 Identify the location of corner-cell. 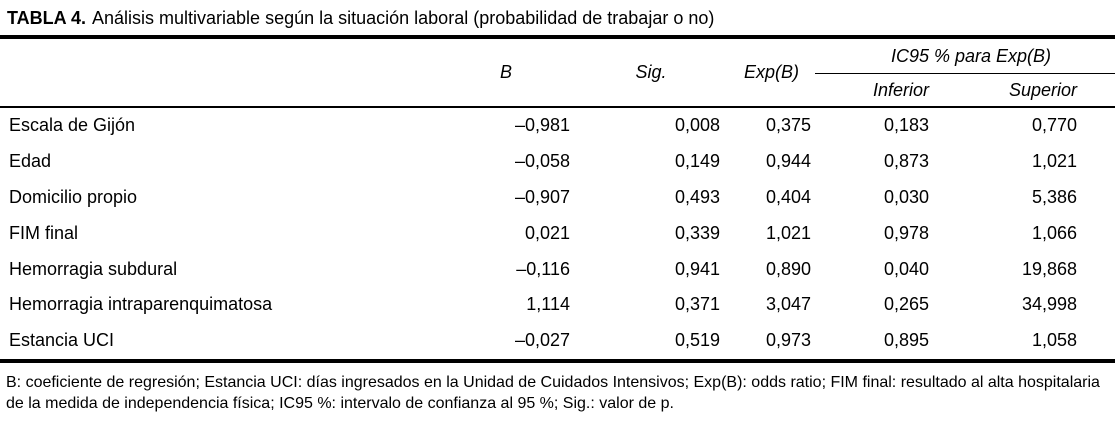
(220, 72).